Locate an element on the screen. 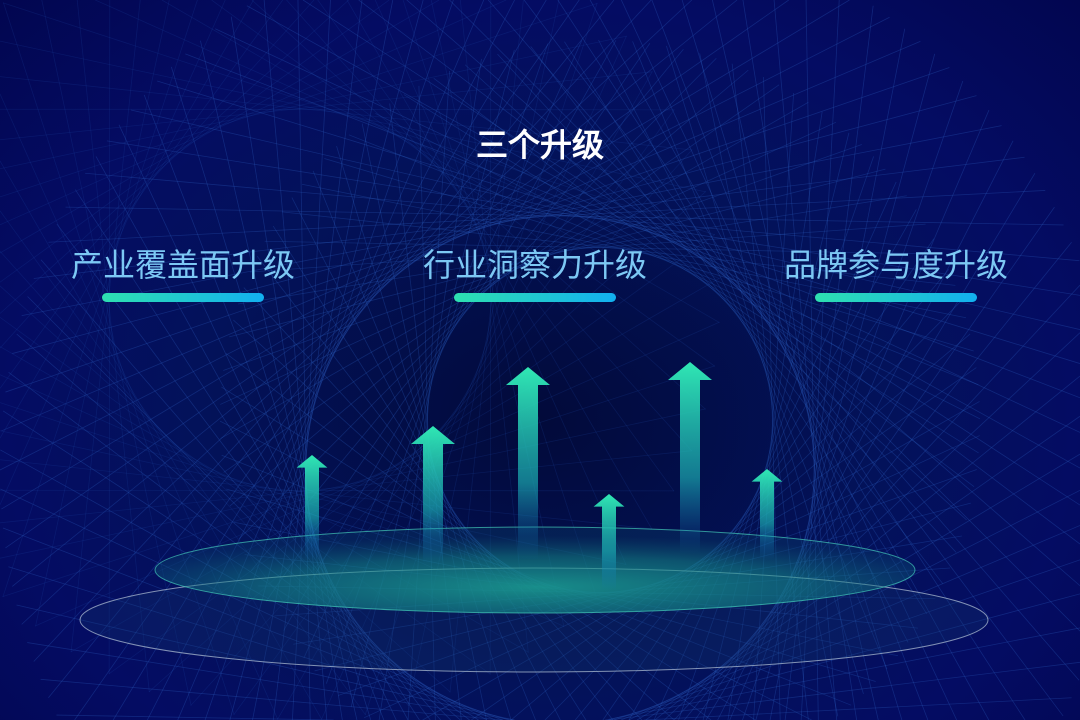  arrow-up-icon is located at coordinates (528, 463).